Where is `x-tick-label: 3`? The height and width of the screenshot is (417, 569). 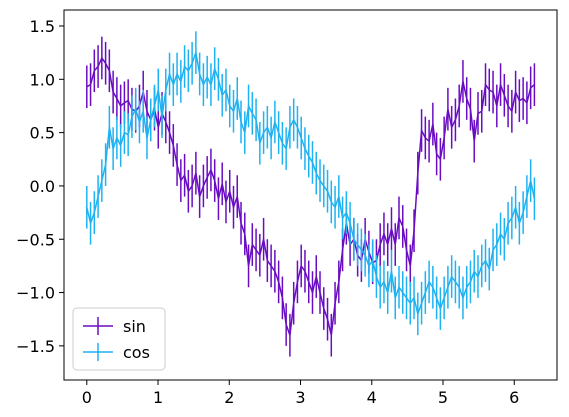 x-tick-label: 3 is located at coordinates (300, 397).